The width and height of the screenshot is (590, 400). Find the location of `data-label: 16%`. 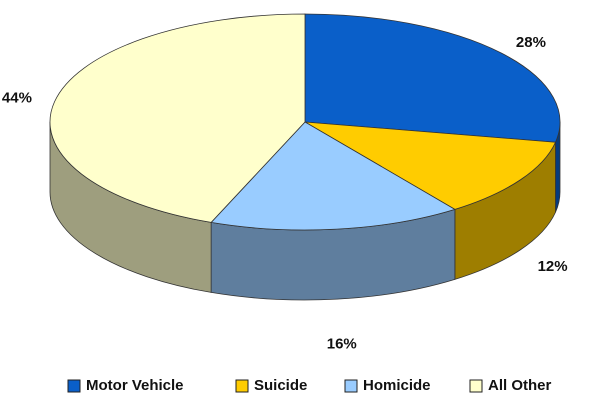

data-label: 16% is located at coordinates (342, 344).